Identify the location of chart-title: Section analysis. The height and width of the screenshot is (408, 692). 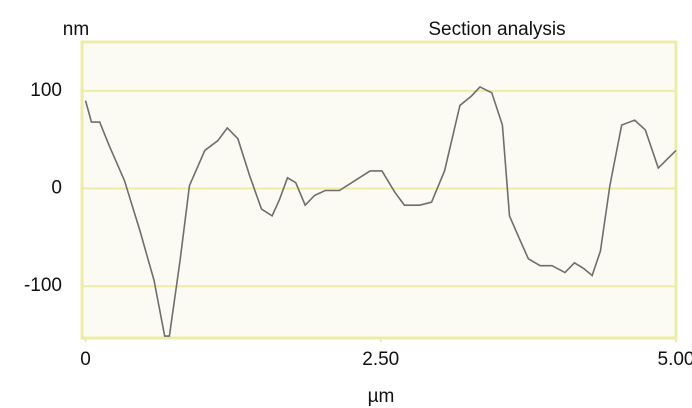
(496, 29).